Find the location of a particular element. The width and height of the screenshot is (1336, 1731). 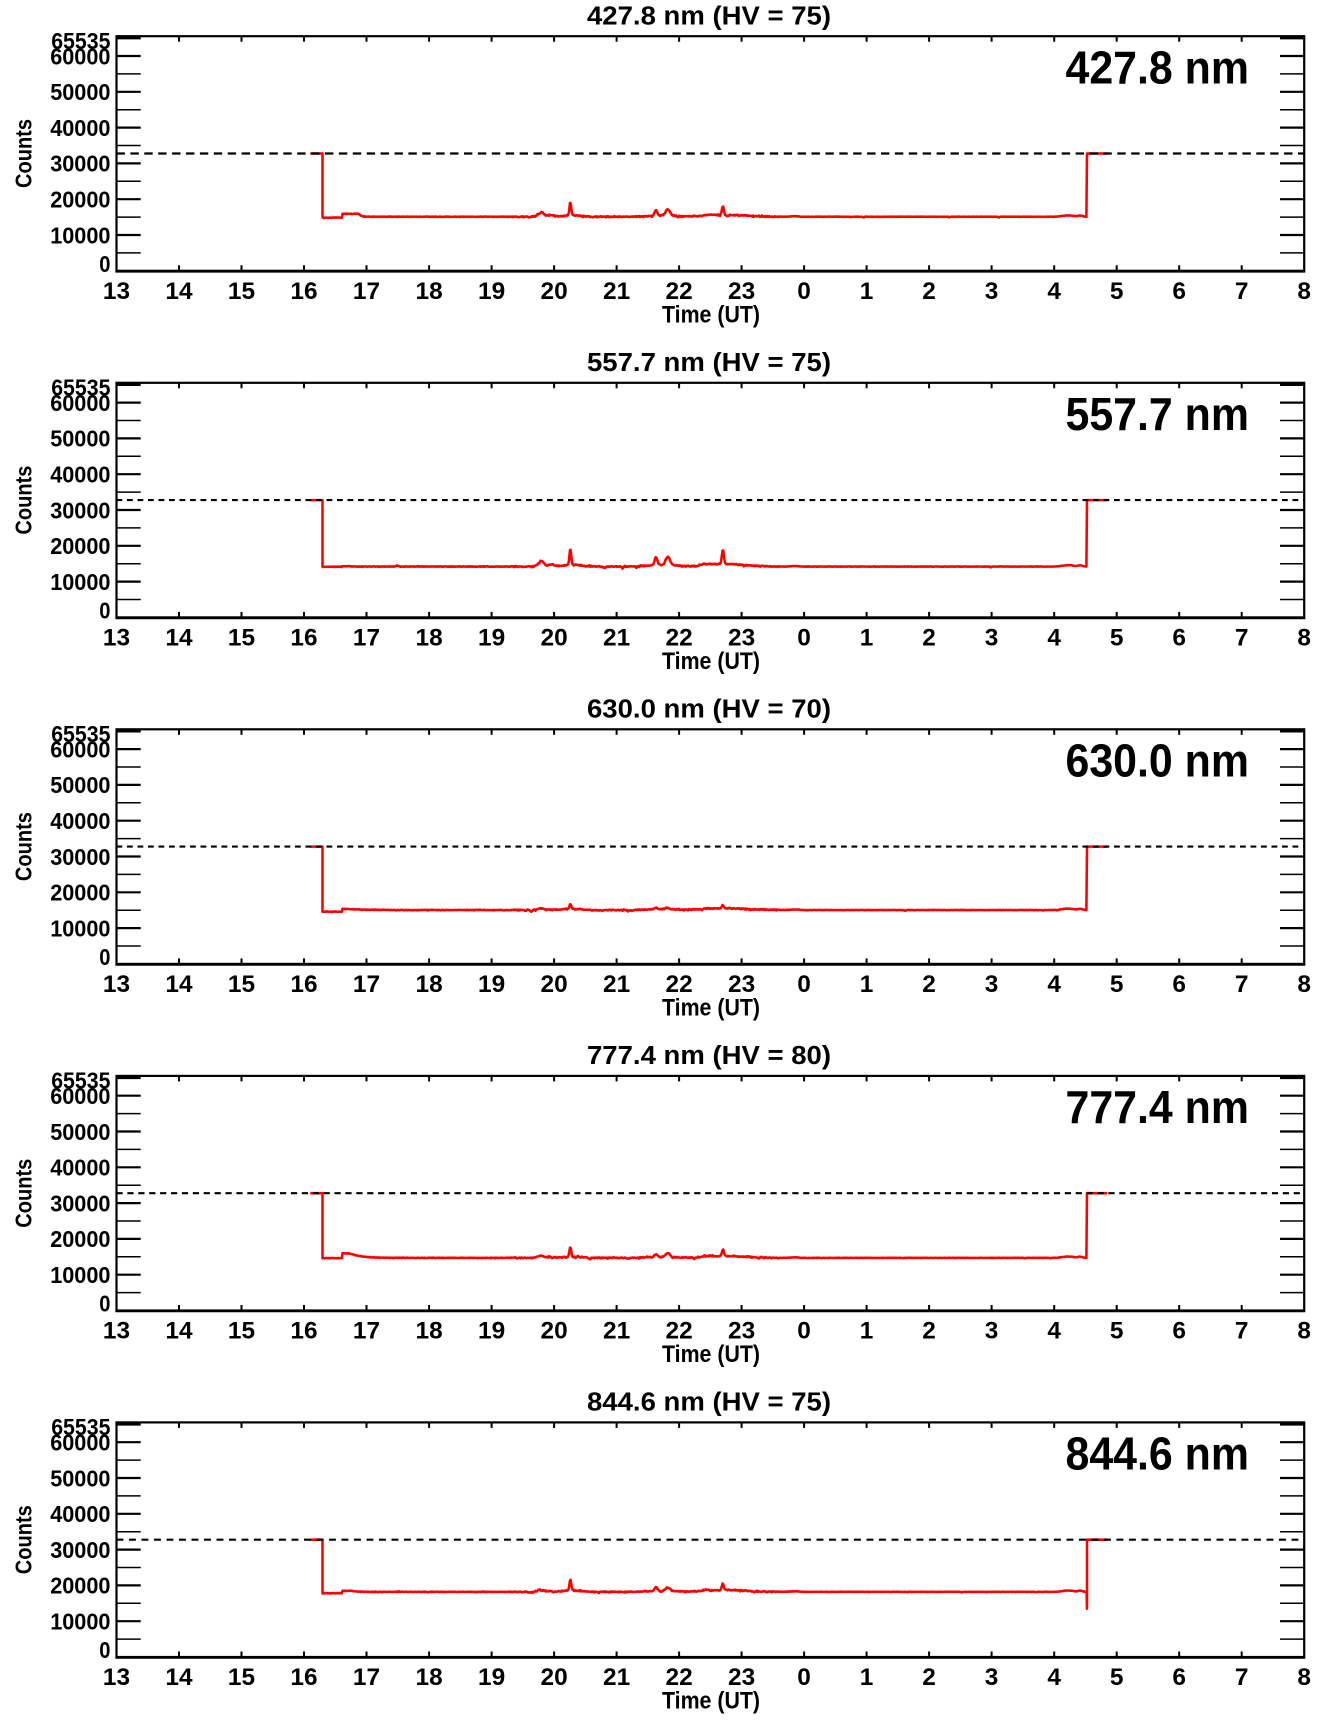

svg-text: 557.7 nm (HV = 75) is located at coordinates (709, 363).